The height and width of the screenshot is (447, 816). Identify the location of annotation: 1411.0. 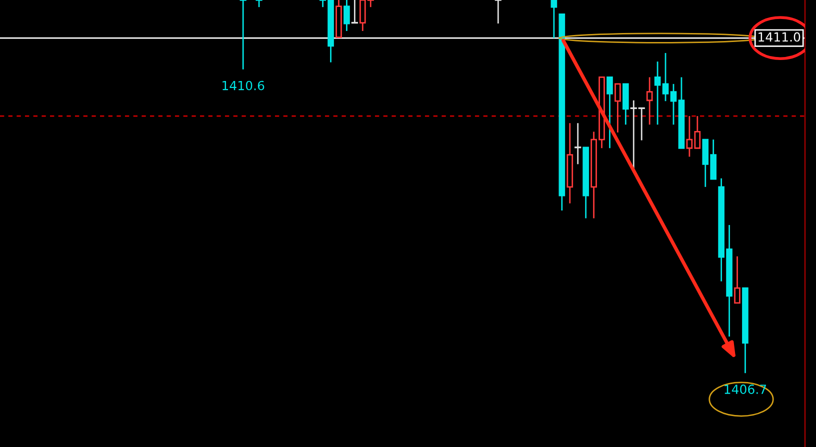
(779, 37).